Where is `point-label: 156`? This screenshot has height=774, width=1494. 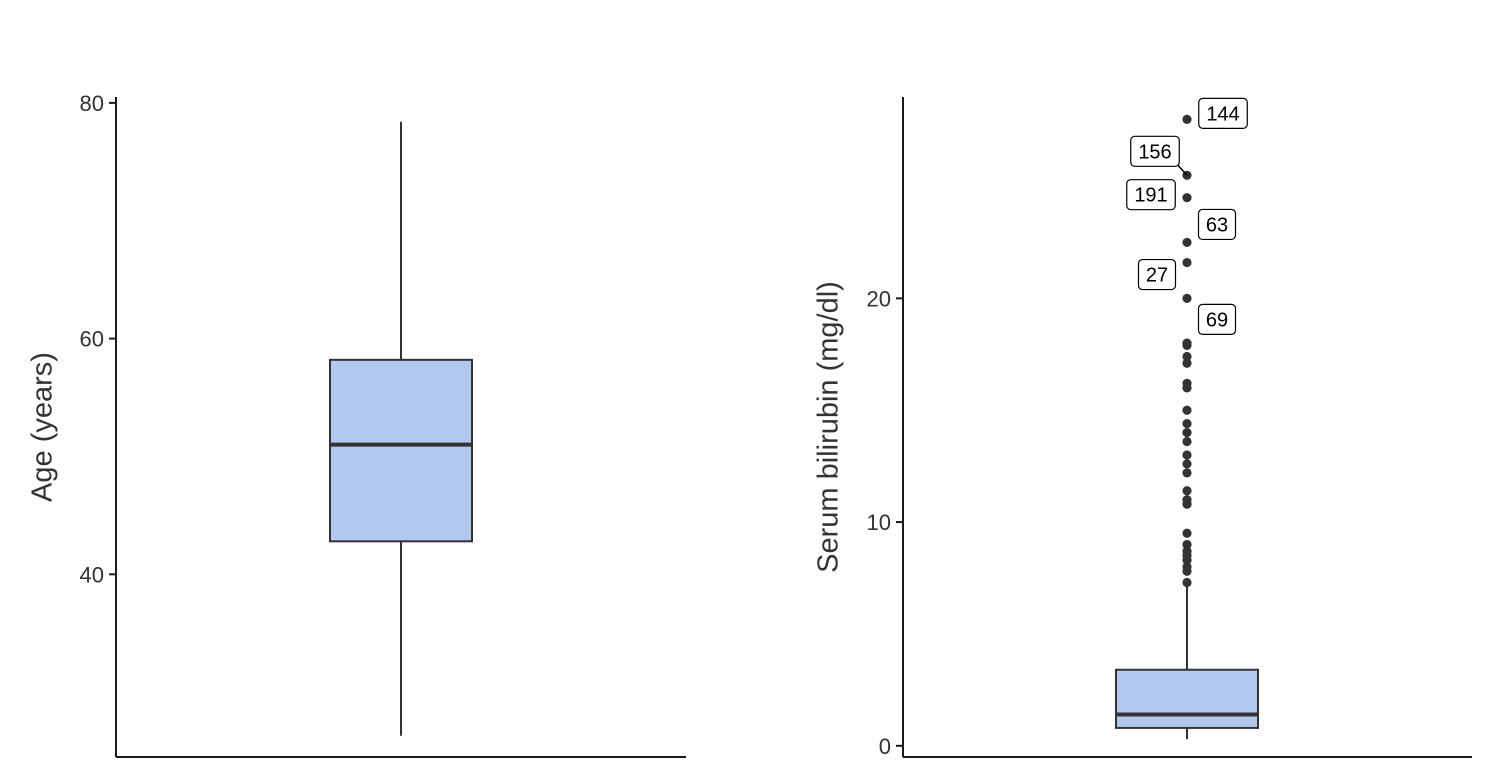 point-label: 156 is located at coordinates (1154, 152).